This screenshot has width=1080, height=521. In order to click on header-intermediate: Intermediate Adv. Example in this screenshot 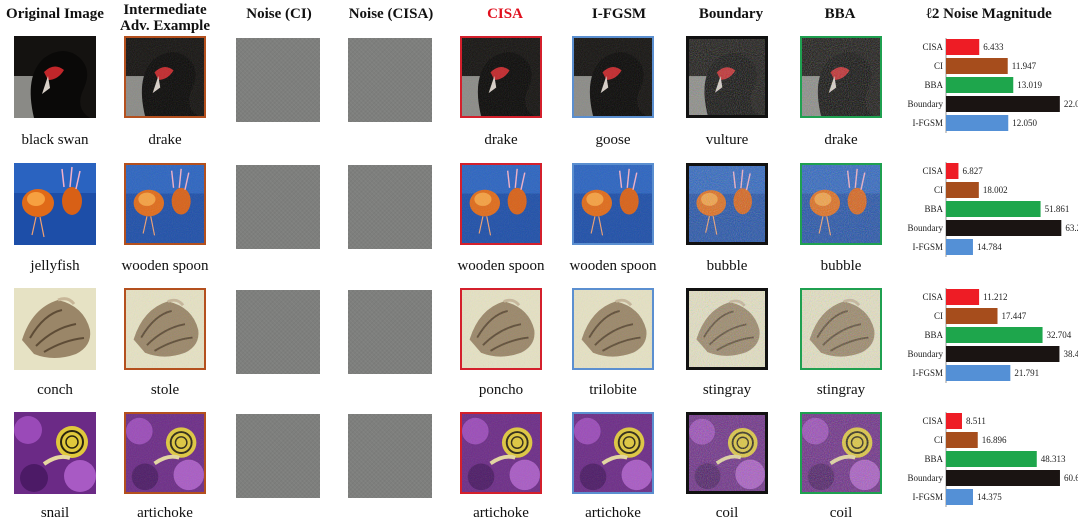, I will do `click(164, 18)`.